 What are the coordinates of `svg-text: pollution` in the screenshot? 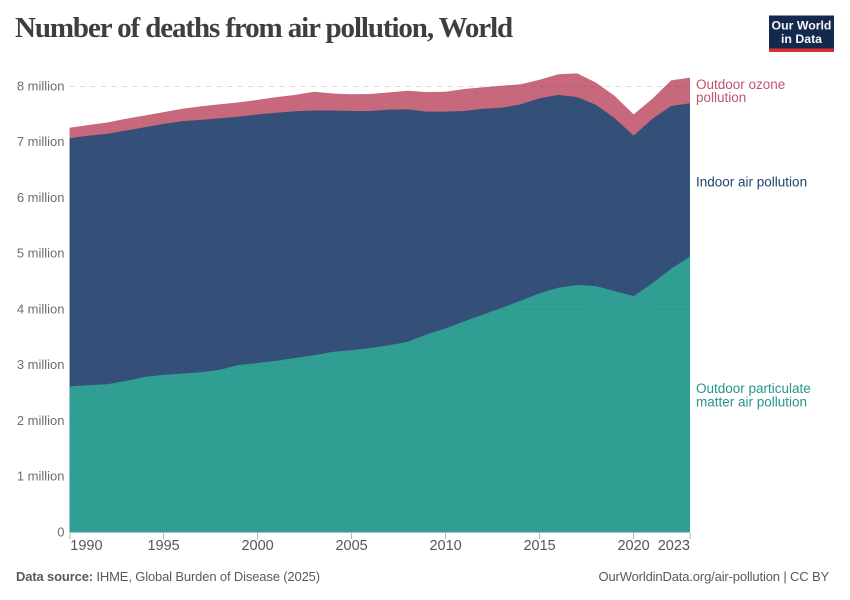 It's located at (721, 97).